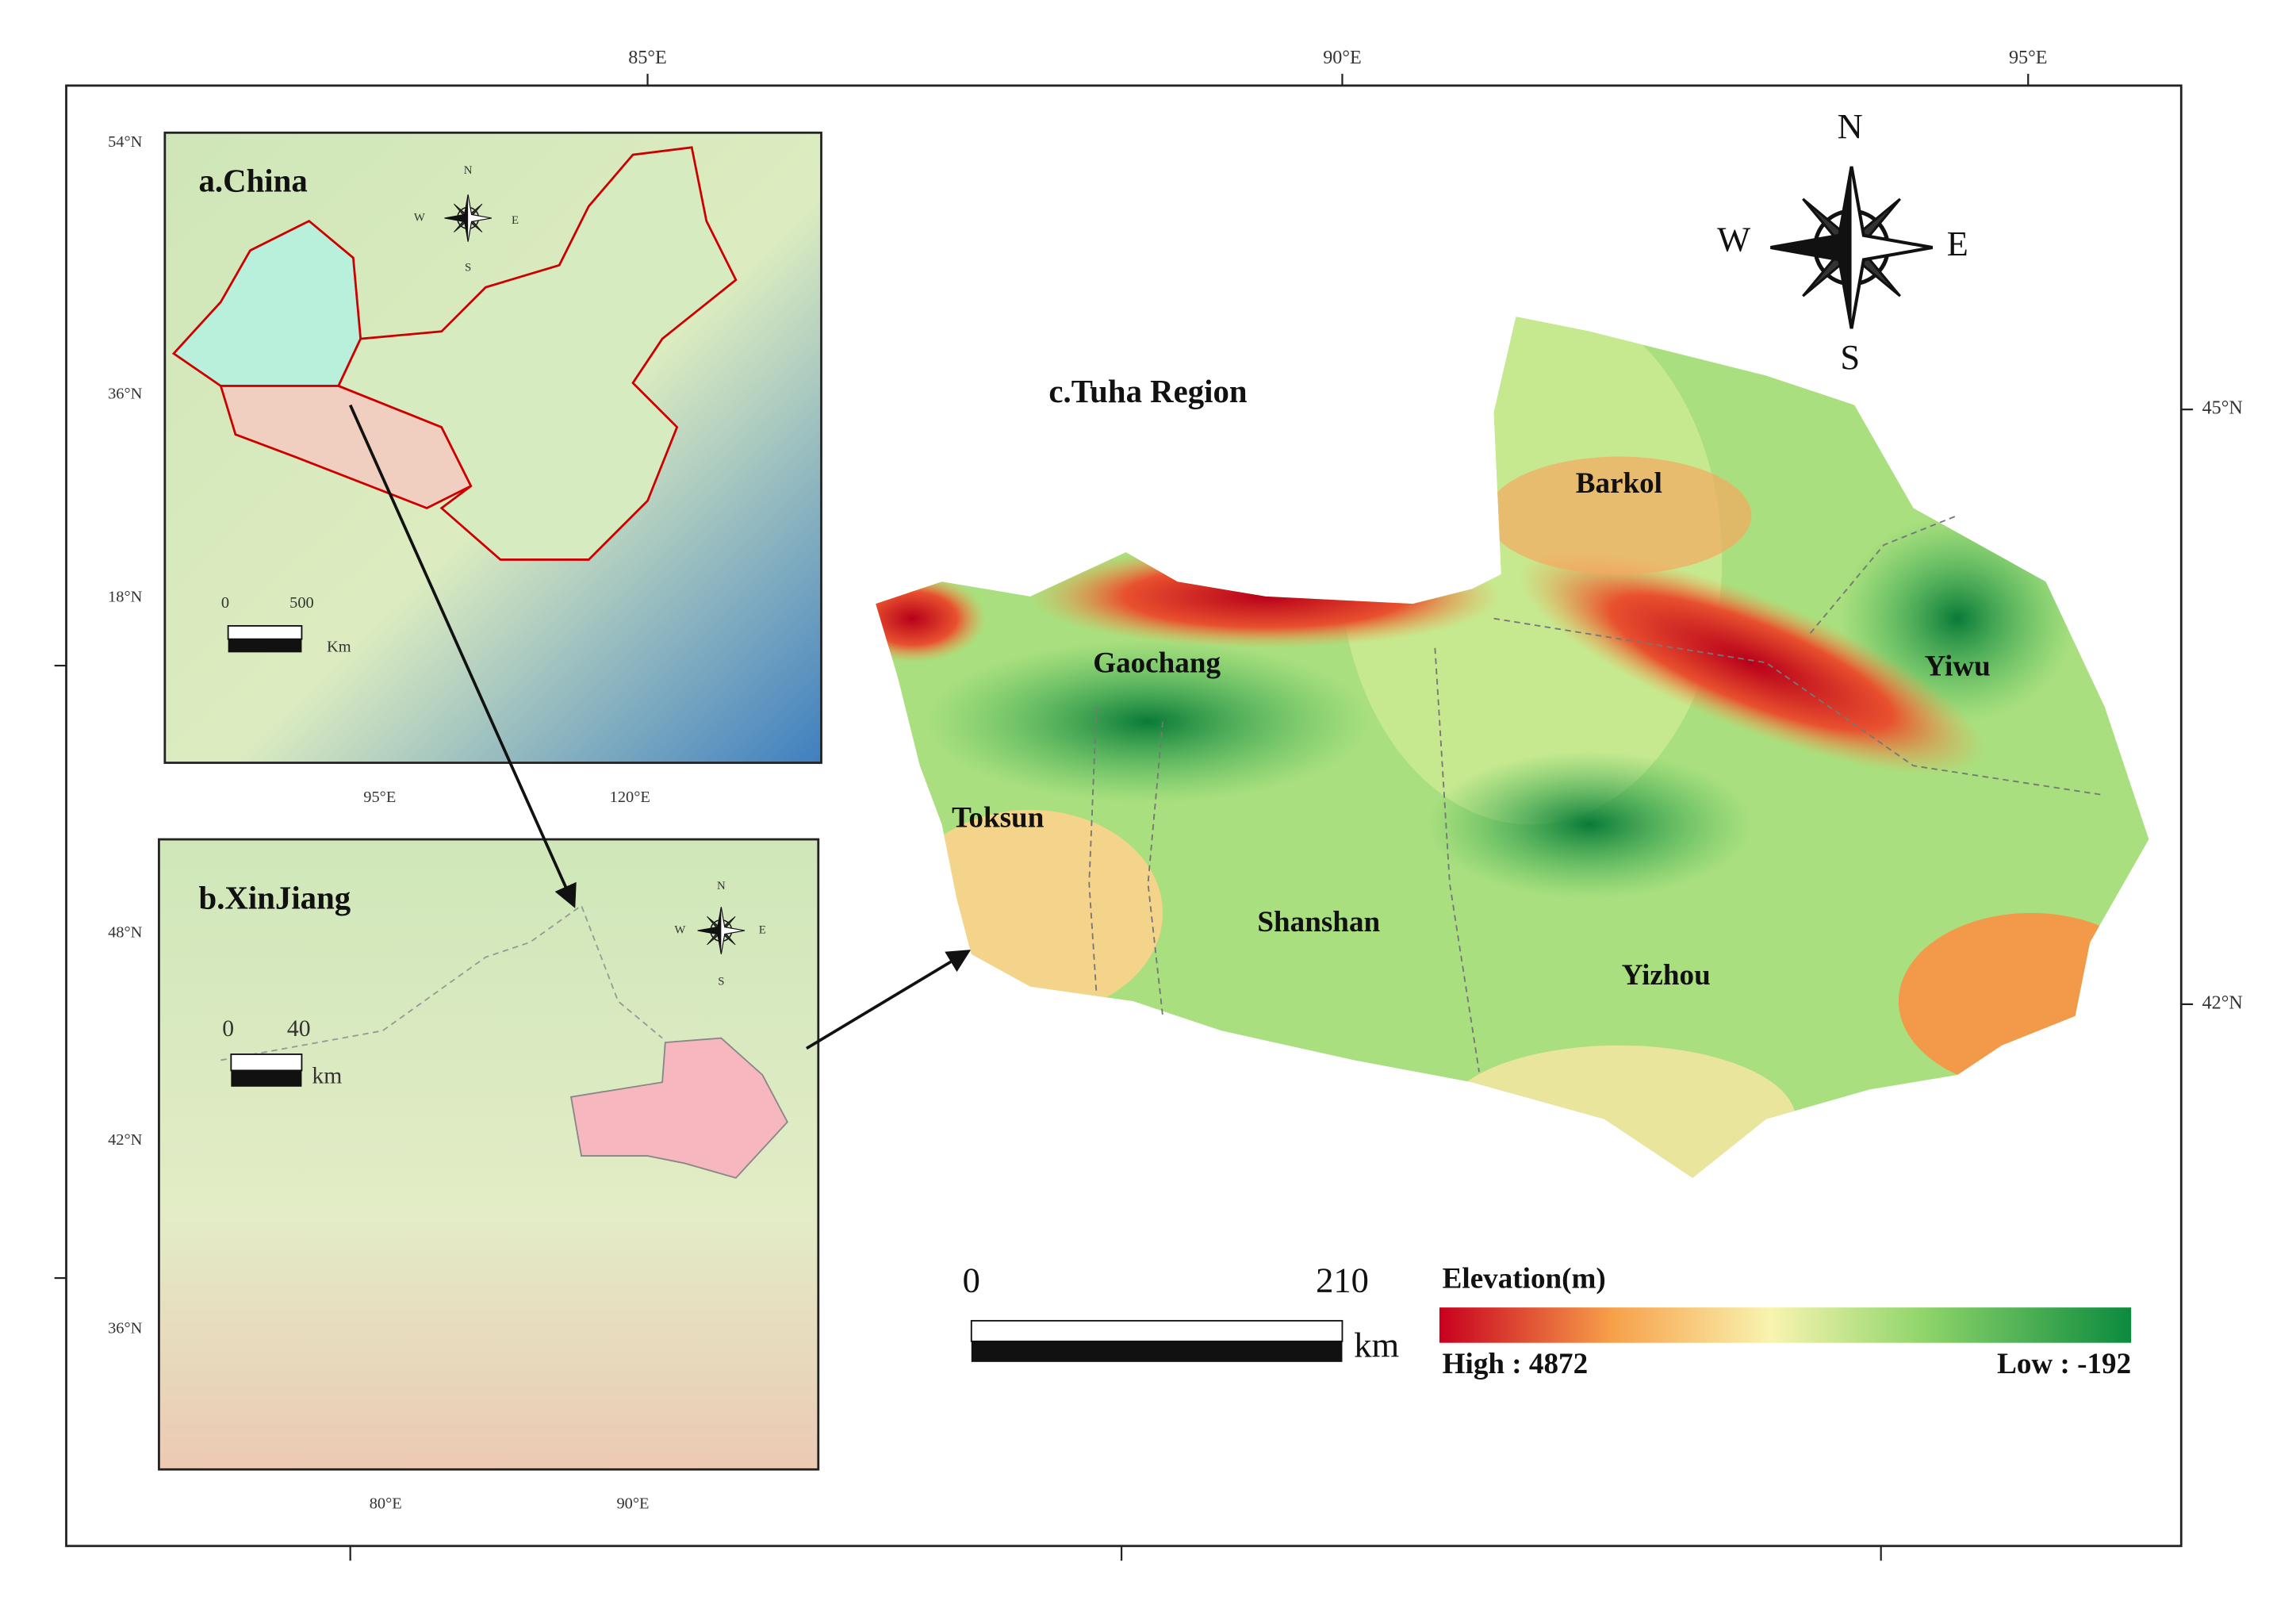  I want to click on scale-unit: Km, so click(339, 646).